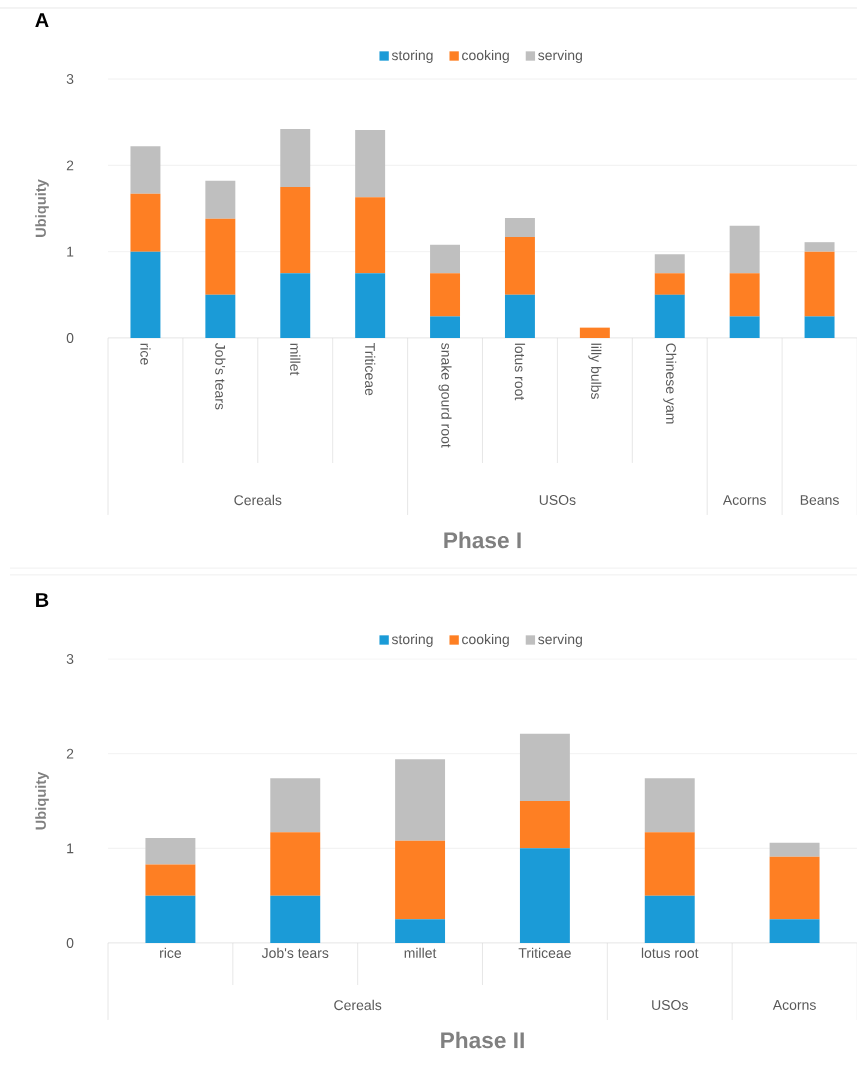 The width and height of the screenshot is (857, 1068). Describe the element at coordinates (482, 1040) in the screenshot. I see `x-axis-title: Phase II` at that location.